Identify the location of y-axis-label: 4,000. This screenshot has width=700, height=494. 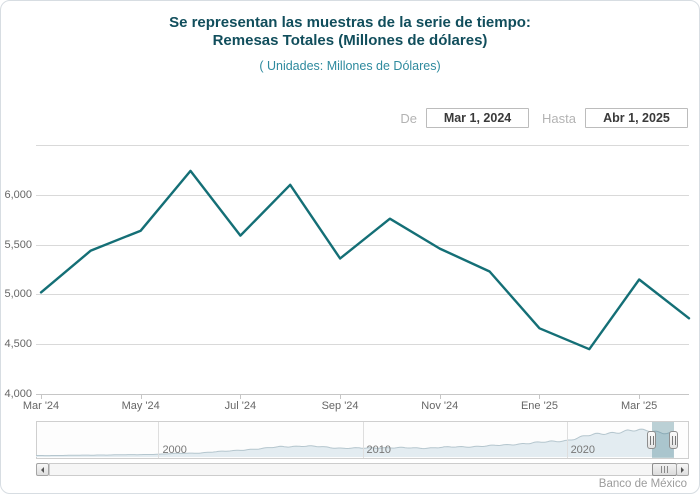
(18, 394).